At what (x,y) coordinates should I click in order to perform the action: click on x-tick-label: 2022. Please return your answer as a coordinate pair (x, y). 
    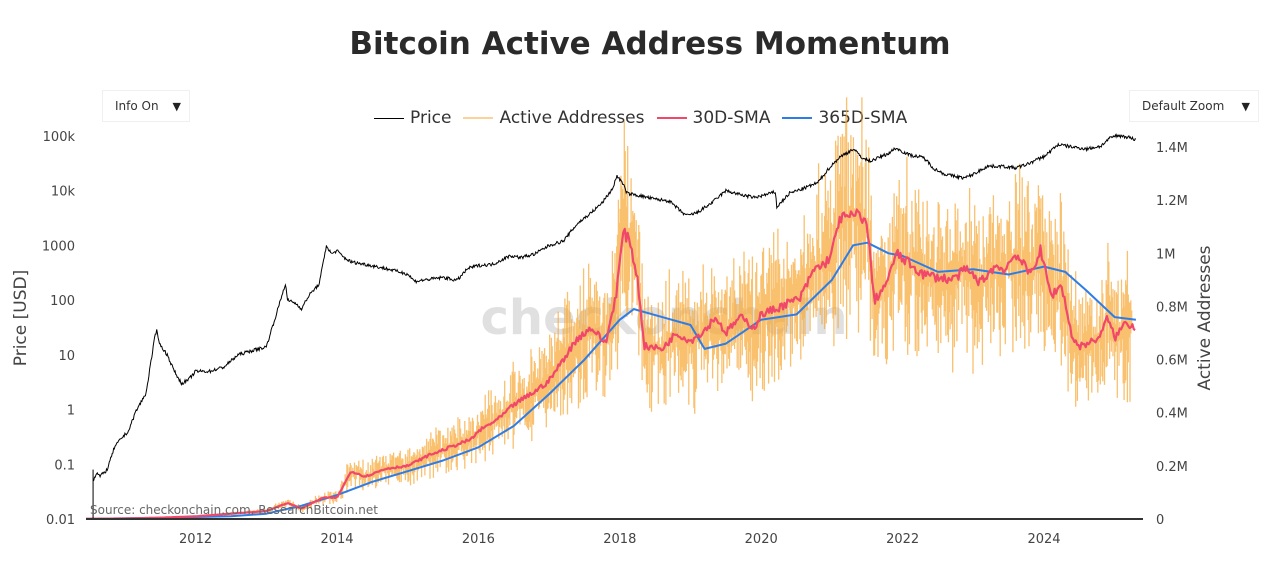
    Looking at the image, I should click on (902, 539).